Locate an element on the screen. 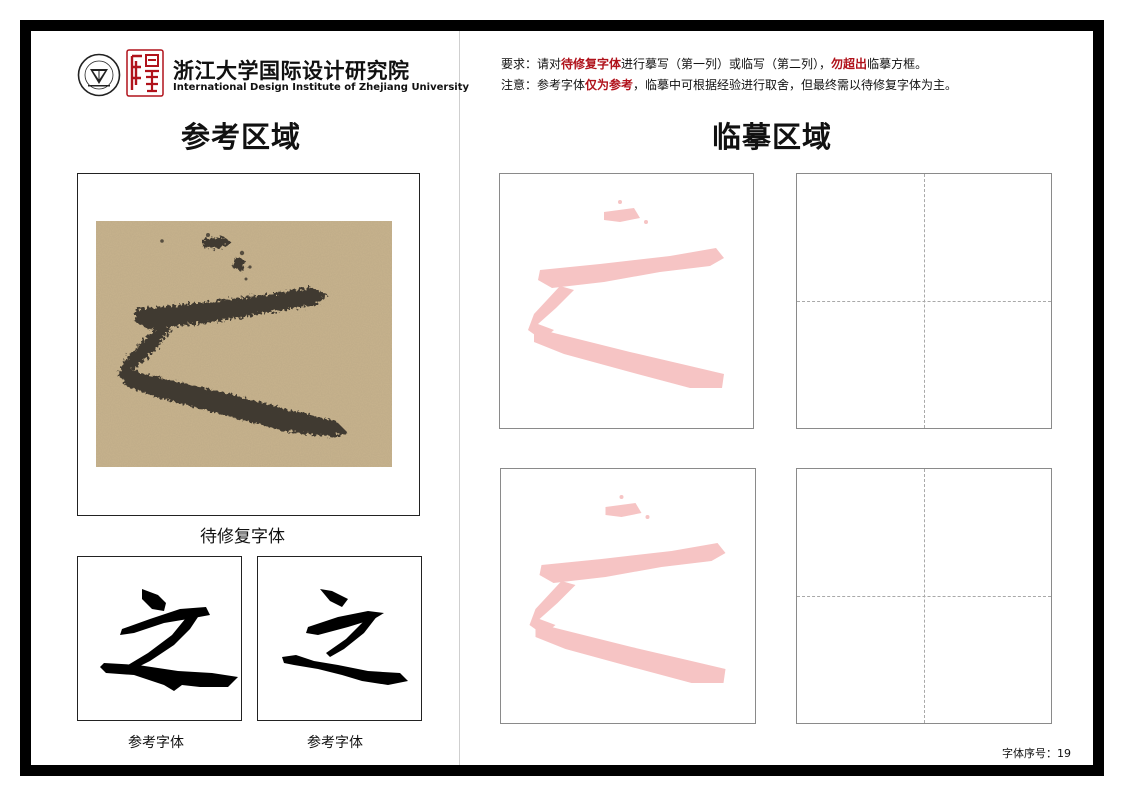 The width and height of the screenshot is (1123, 794). red-seal-logo-icon is located at coordinates (145, 73).